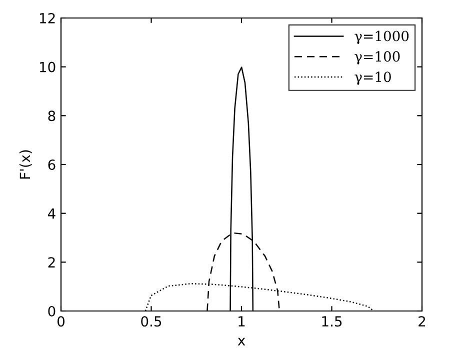 This screenshot has height=350, width=467. Describe the element at coordinates (372, 78) in the screenshot. I see `legend-label: γ=10` at that location.